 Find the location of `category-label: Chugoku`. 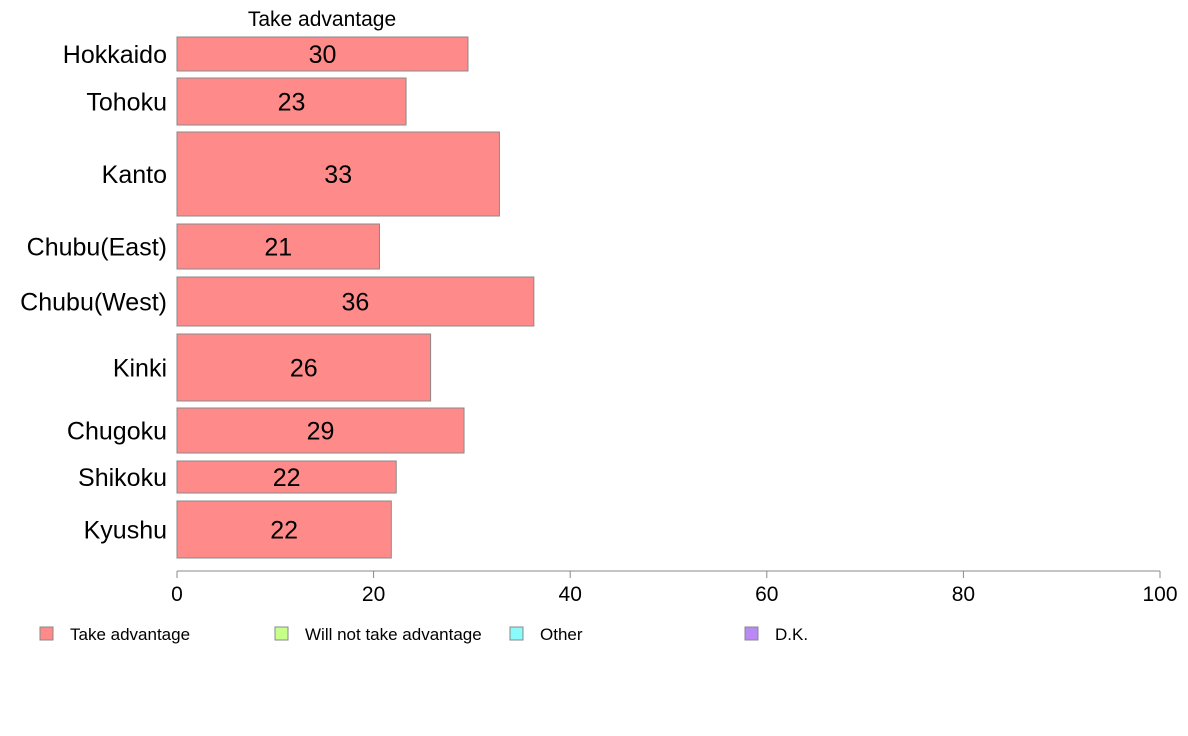

category-label: Chugoku is located at coordinates (117, 432).